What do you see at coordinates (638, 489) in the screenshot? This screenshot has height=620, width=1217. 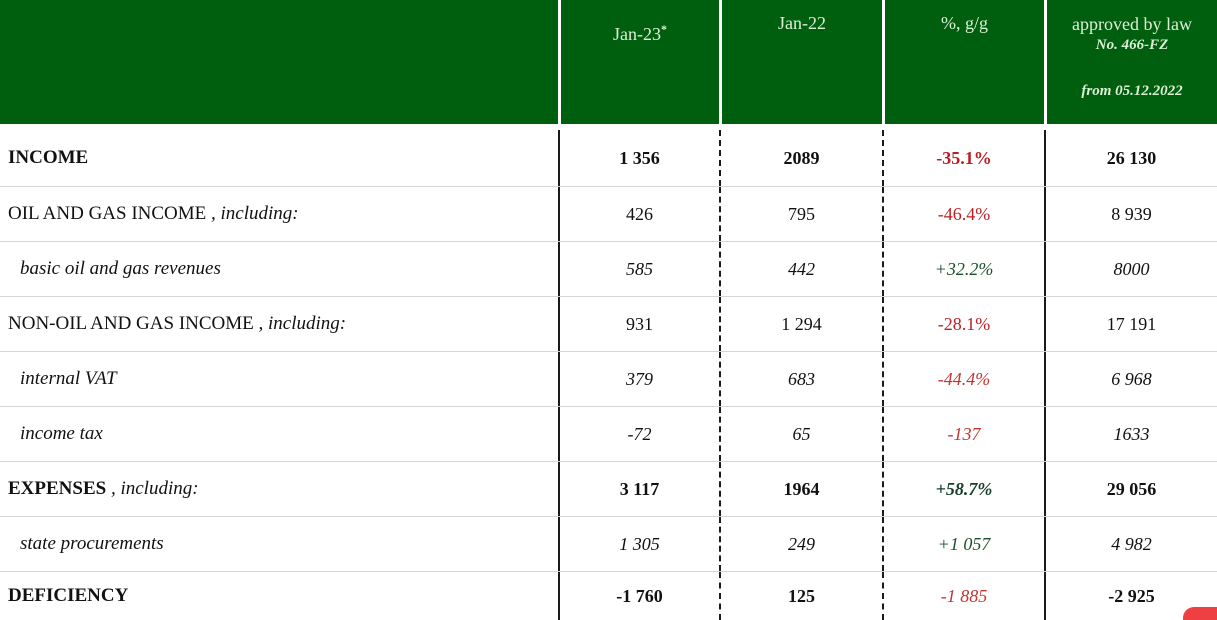 I see `cell-jan23: 3 117` at bounding box center [638, 489].